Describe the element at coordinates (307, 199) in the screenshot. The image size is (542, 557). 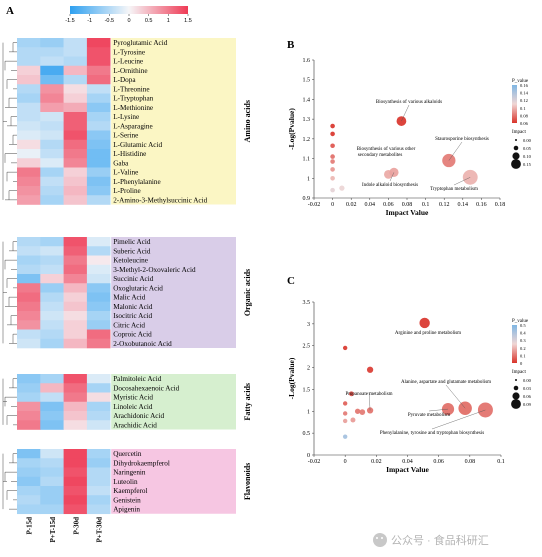
I see `y-tick-label: 0.9` at that location.